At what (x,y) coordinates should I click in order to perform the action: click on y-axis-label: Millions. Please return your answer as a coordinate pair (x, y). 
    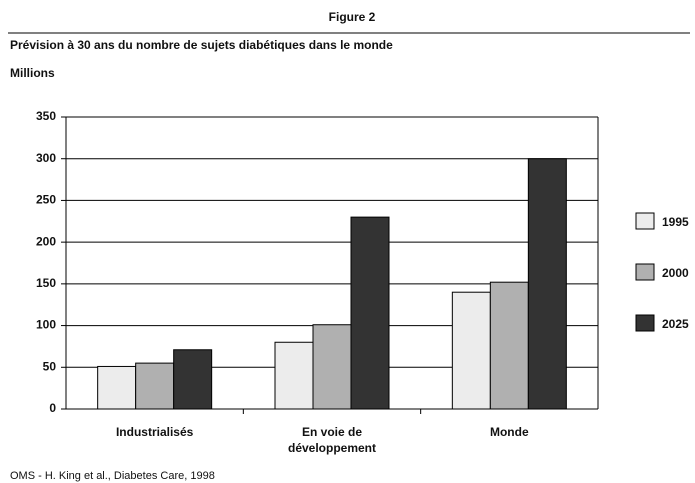
    Looking at the image, I should click on (32, 73).